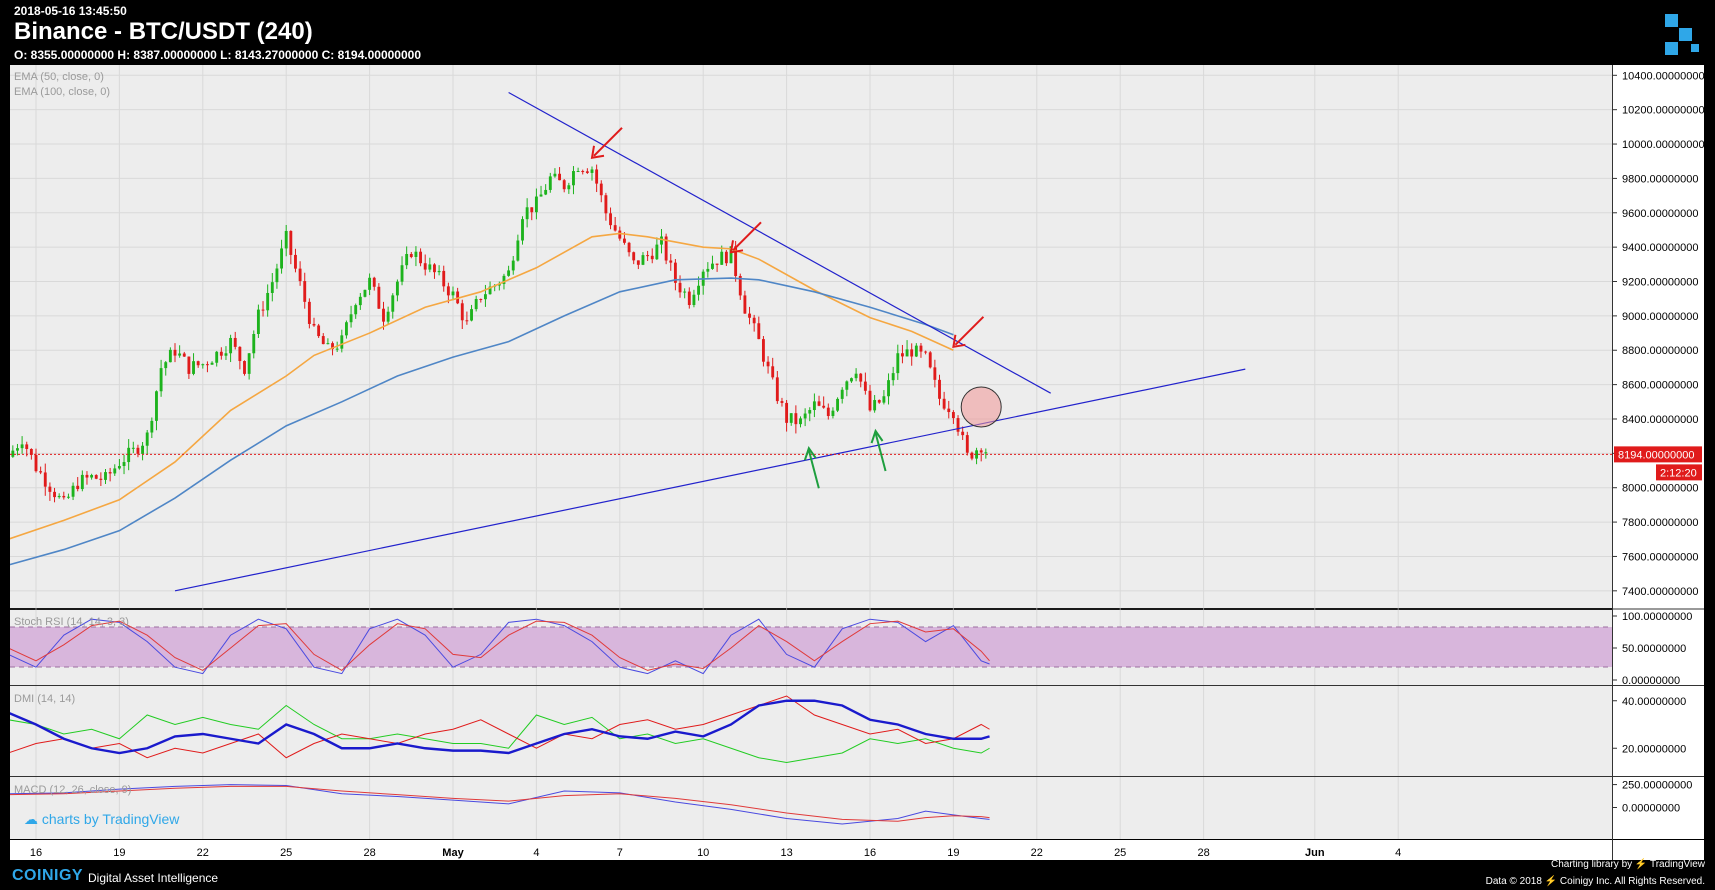  What do you see at coordinates (747, 236) in the screenshot?
I see `red-arrow-shaft` at bounding box center [747, 236].